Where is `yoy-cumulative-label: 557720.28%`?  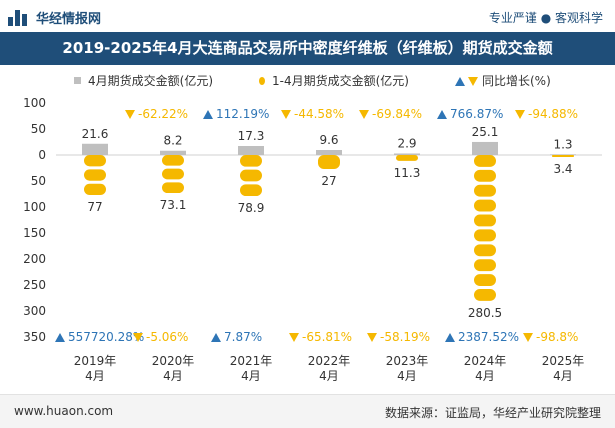 yoy-cumulative-label: 557720.28% is located at coordinates (106, 337).